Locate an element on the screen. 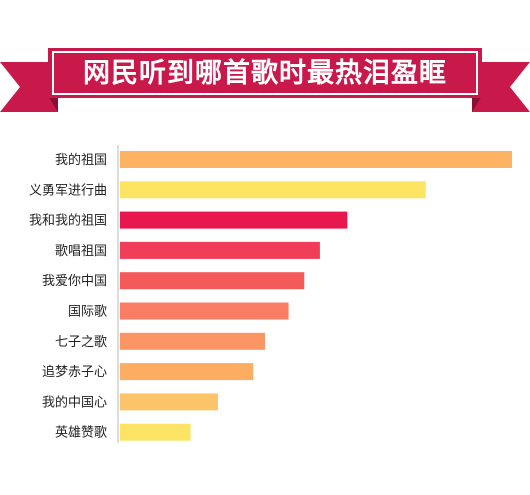  title-banner is located at coordinates (265, 80).